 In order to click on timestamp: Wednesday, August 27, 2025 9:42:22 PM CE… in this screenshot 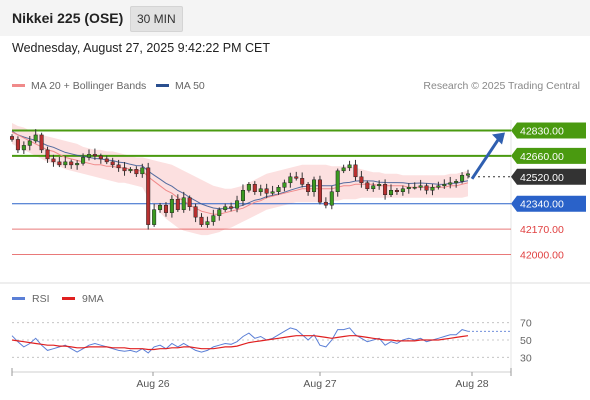, I will do `click(141, 48)`.